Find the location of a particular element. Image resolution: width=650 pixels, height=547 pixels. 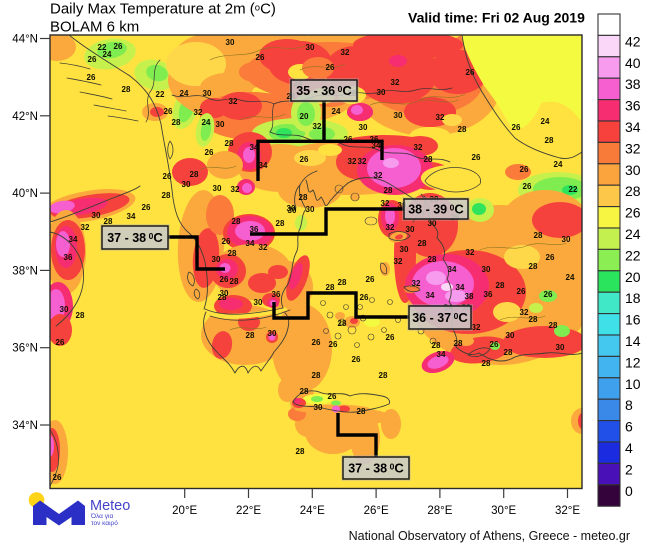

svg-text: 42 is located at coordinates (633, 41).